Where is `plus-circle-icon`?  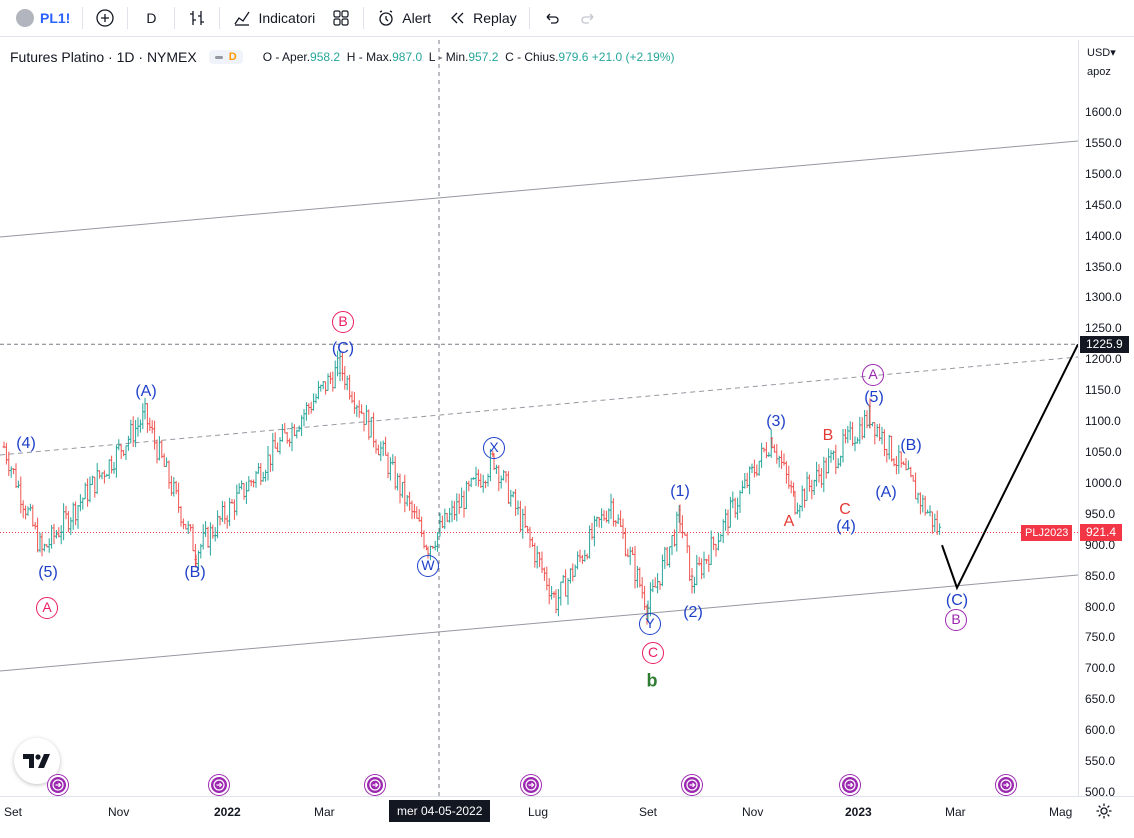 plus-circle-icon is located at coordinates (105, 18).